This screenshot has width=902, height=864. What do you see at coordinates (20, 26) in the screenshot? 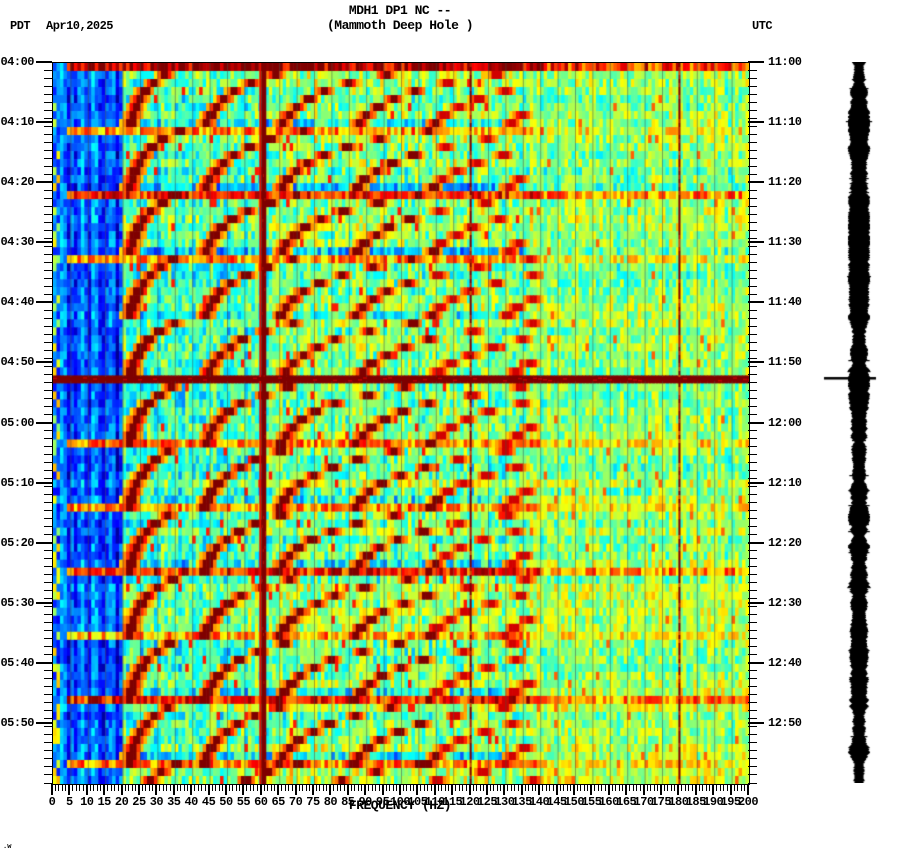
I see `timezone-left-label: PDT` at bounding box center [20, 26].